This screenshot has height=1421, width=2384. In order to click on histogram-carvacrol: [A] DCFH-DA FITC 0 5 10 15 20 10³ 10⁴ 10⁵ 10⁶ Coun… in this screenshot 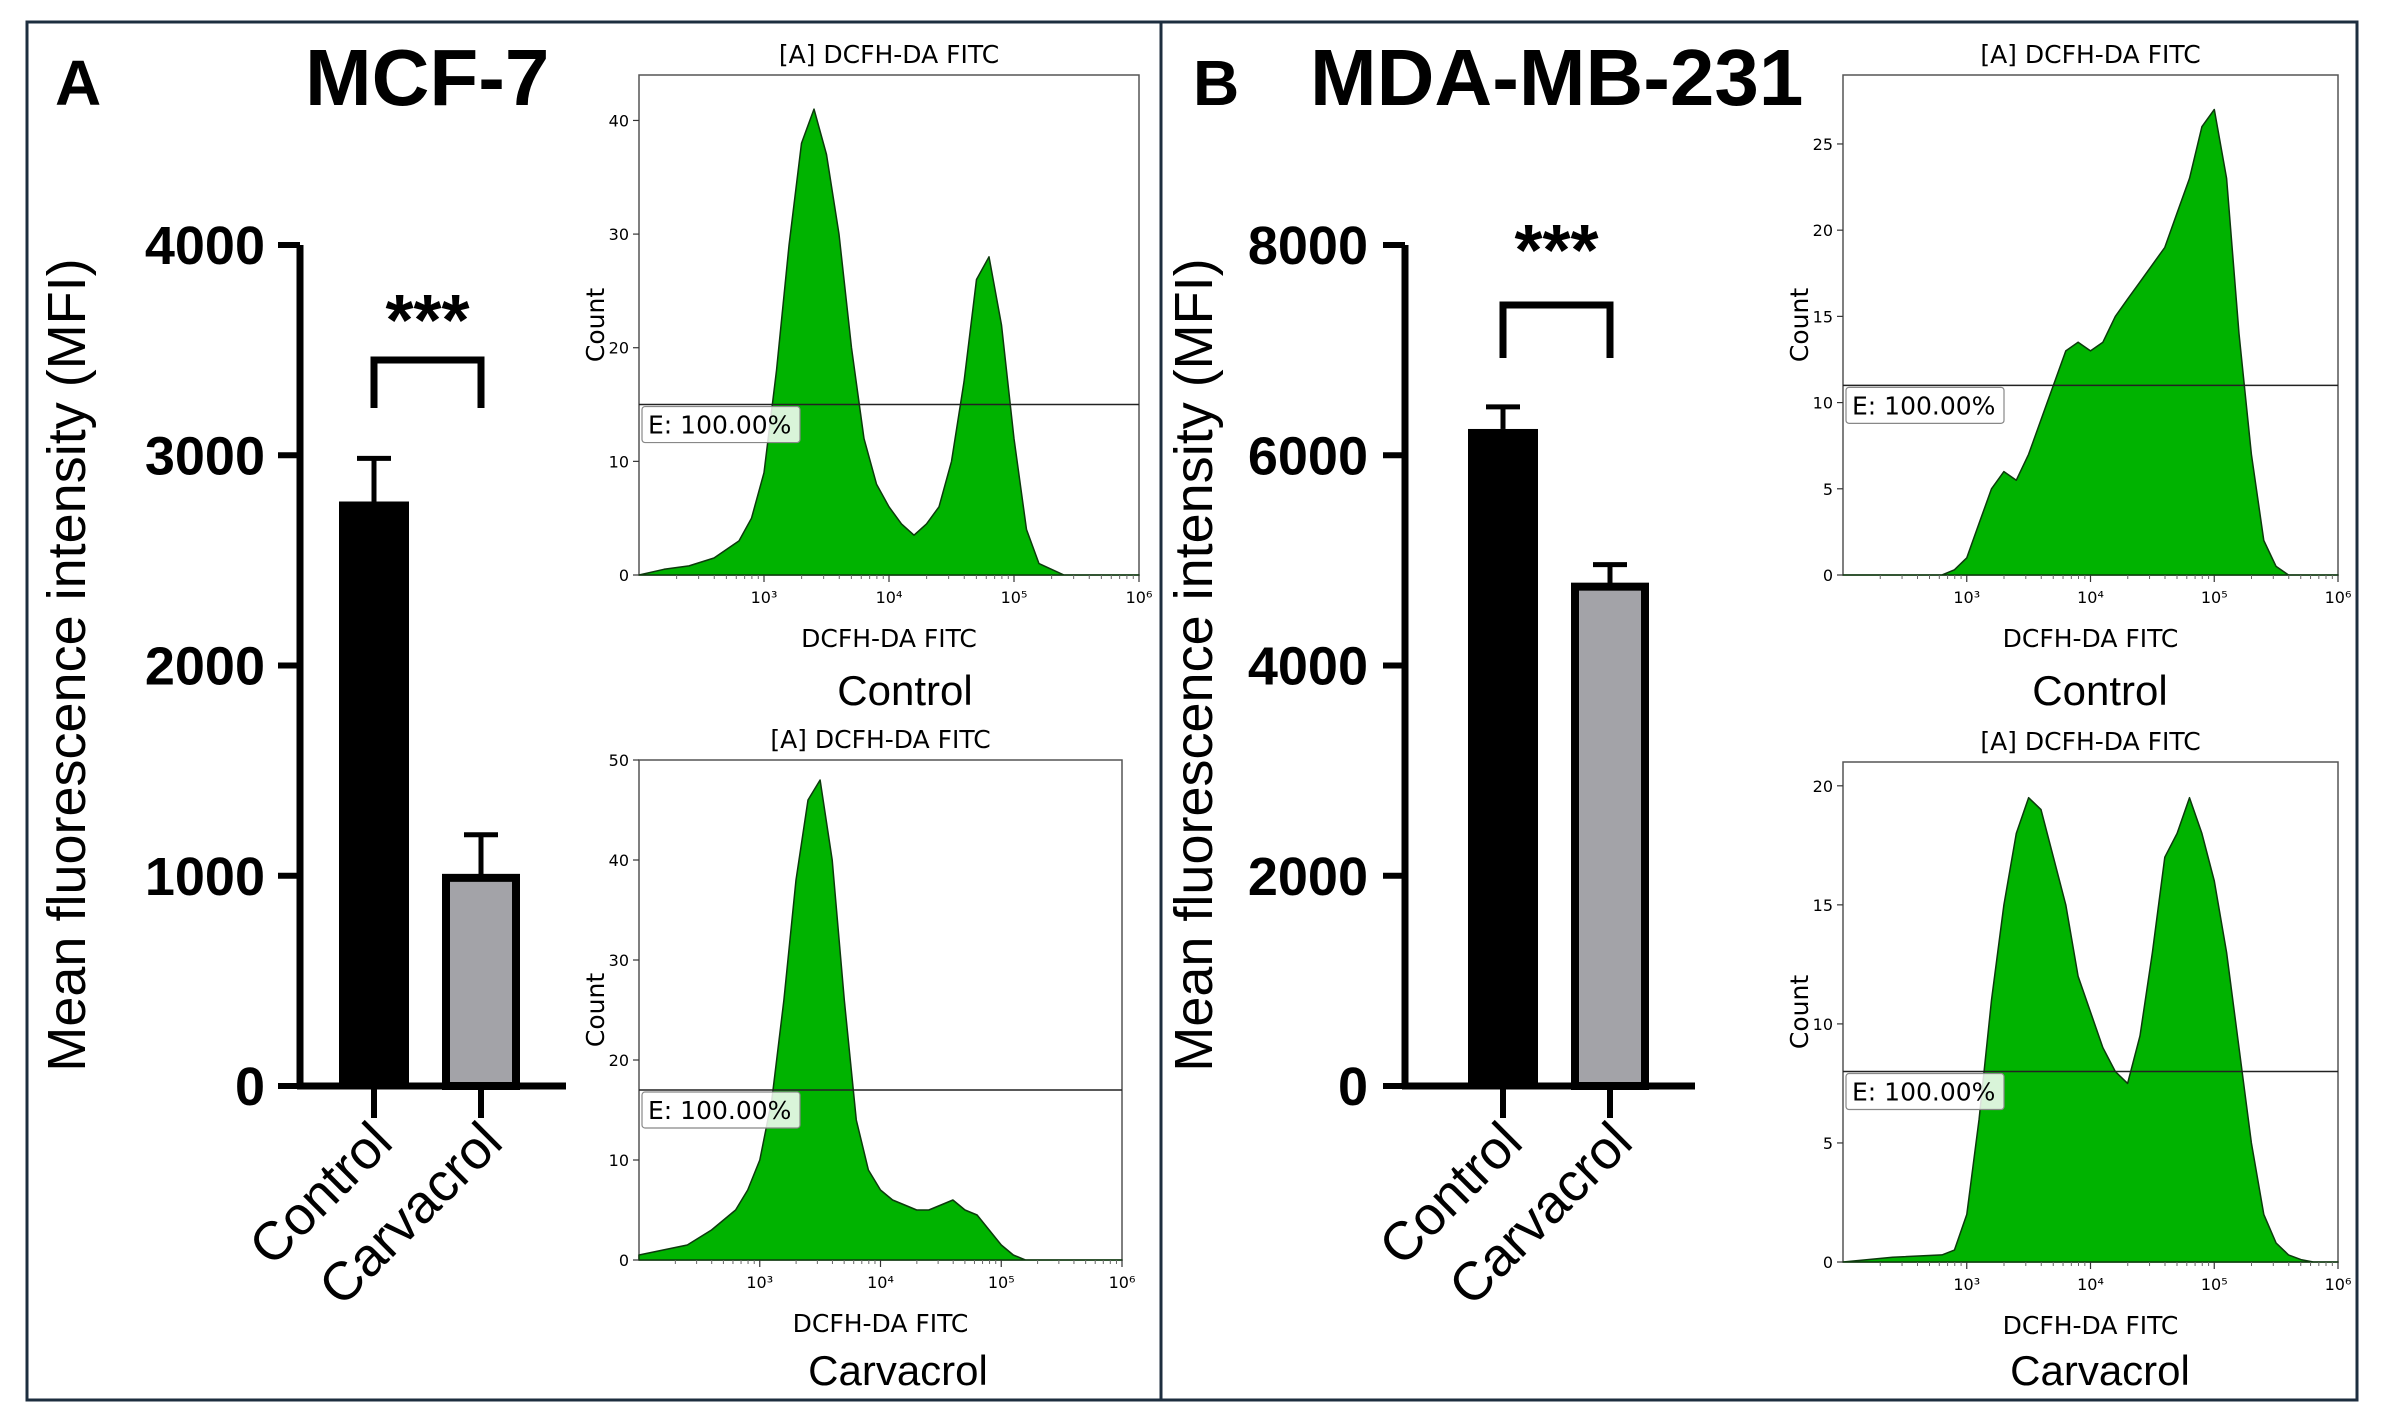, I will do `click(2068, 1060)`.